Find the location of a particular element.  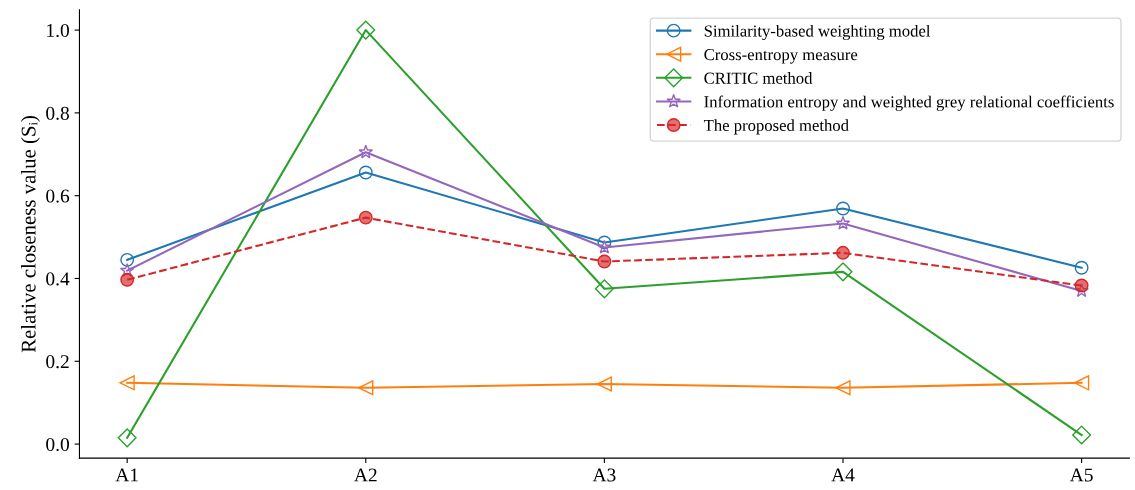

y-tick-label: 0.0 is located at coordinates (57, 444).